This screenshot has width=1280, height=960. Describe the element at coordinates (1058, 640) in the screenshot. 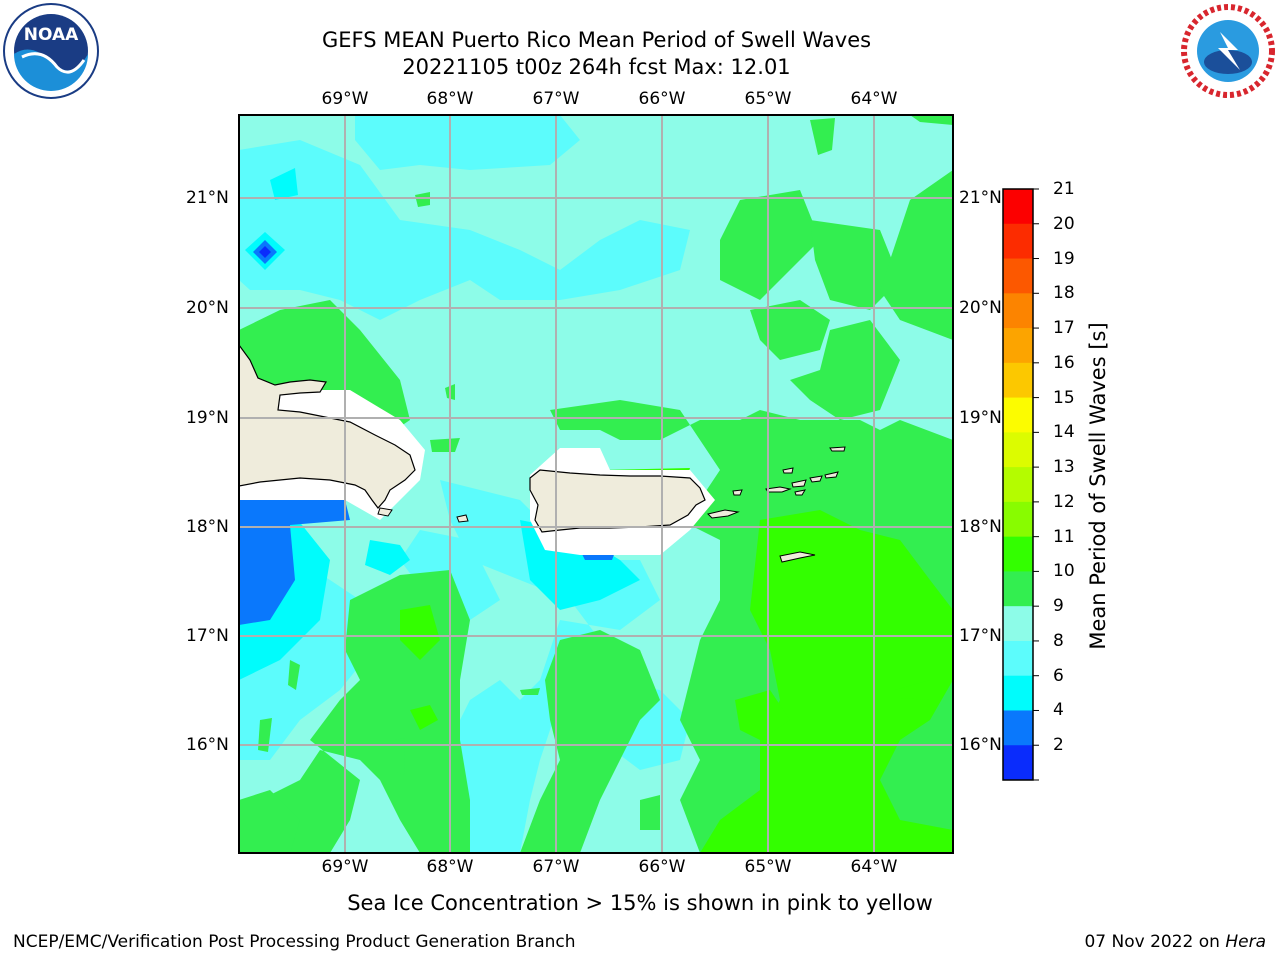

I see `colorbar-tick-label: 8` at that location.